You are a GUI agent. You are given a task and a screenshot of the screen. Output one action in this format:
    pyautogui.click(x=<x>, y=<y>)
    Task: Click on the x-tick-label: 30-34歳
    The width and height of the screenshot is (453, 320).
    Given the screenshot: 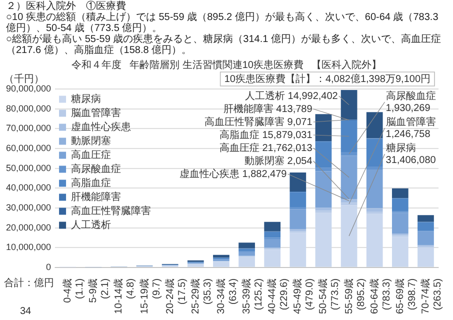 What is the action you would take?
    pyautogui.click(x=220, y=296)
    